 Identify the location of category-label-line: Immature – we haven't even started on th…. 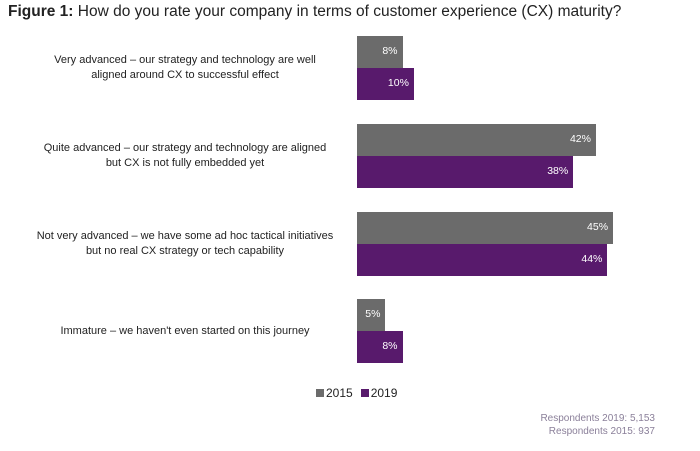
(185, 330).